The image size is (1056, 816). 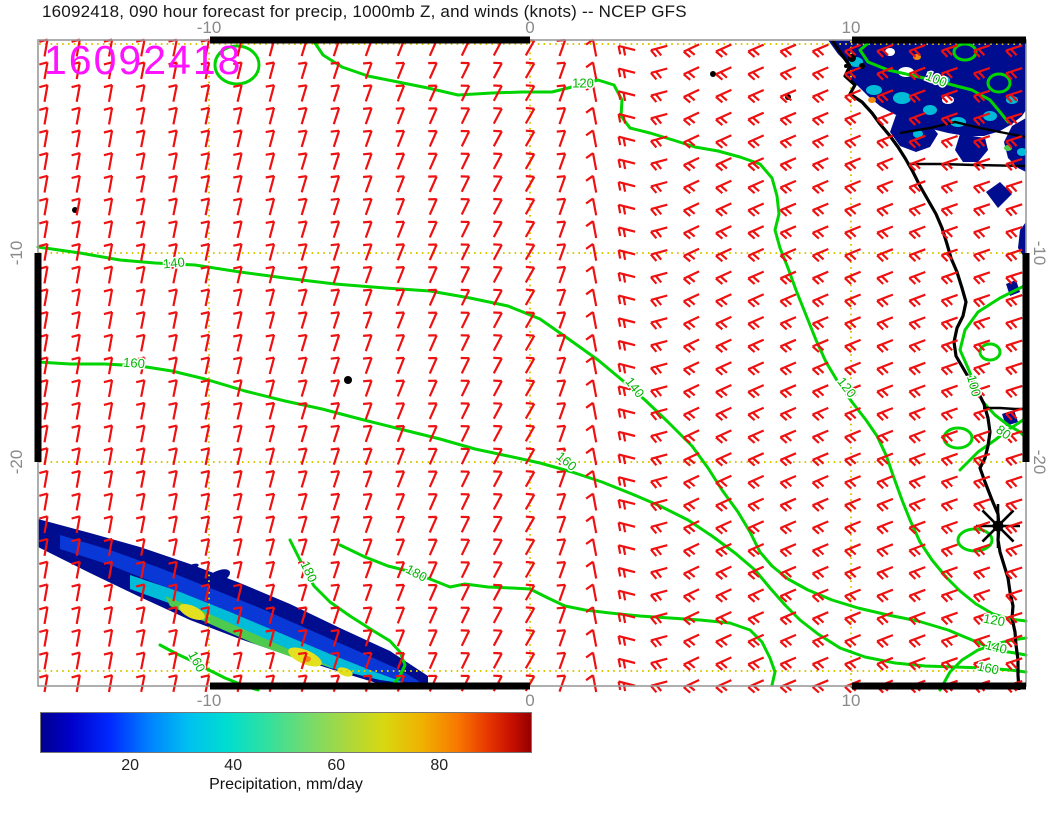 What do you see at coordinates (999, 195) in the screenshot?
I see `precip-shading` at bounding box center [999, 195].